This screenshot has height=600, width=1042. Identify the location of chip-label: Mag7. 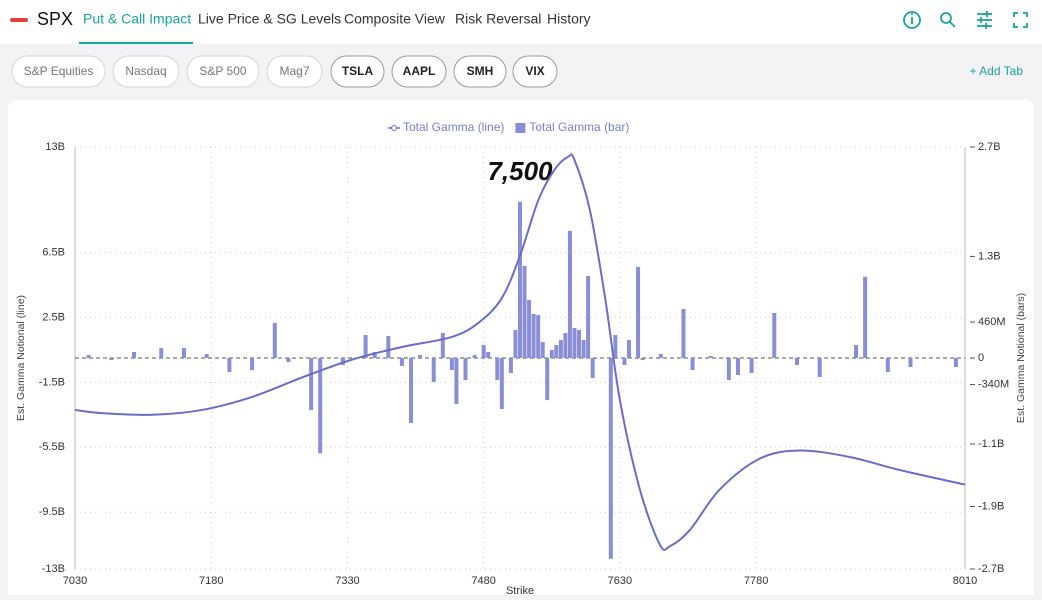
(294, 71).